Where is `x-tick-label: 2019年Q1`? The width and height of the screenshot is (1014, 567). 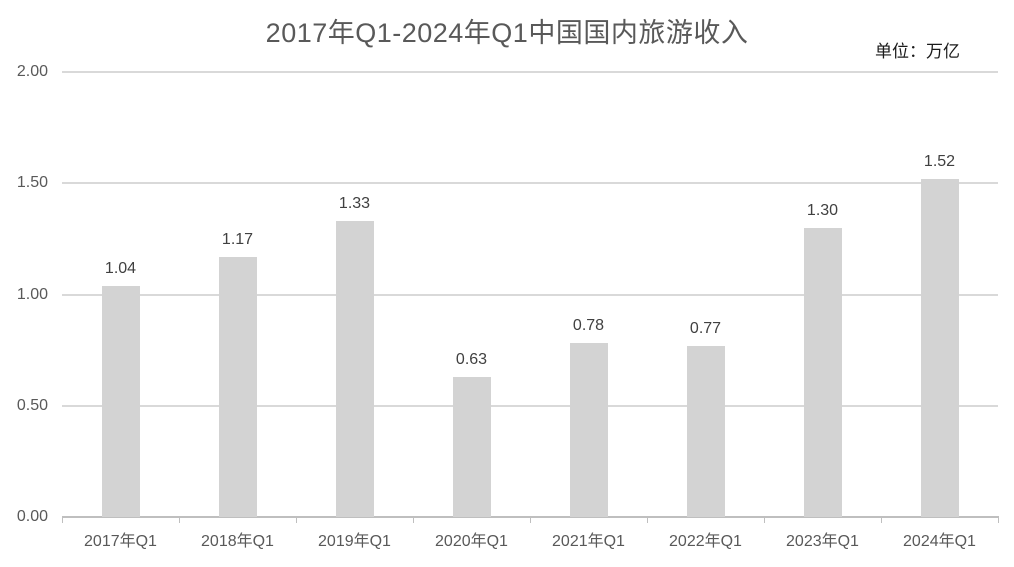
x-tick-label: 2019年Q1 is located at coordinates (354, 541).